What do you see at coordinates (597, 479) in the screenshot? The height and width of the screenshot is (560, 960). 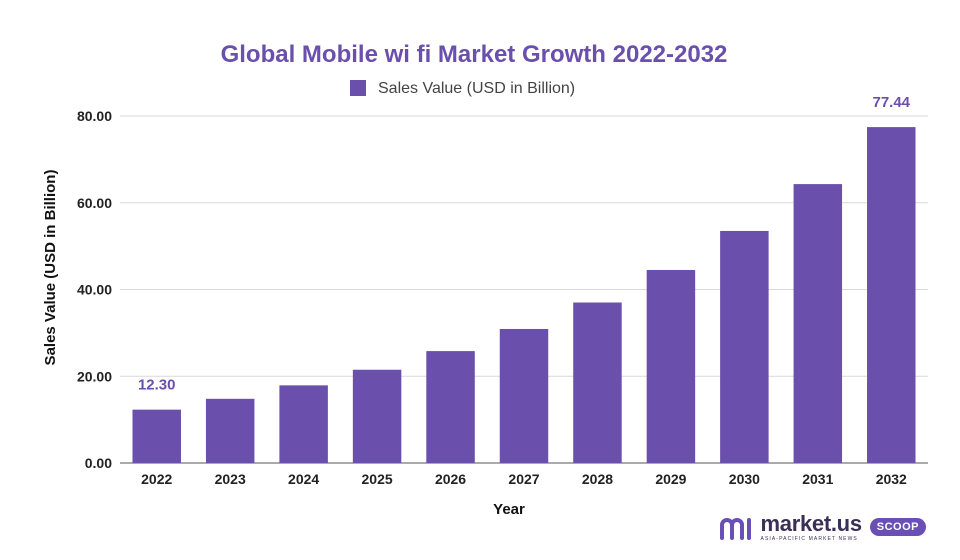 I see `x-tick-label: 2028` at bounding box center [597, 479].